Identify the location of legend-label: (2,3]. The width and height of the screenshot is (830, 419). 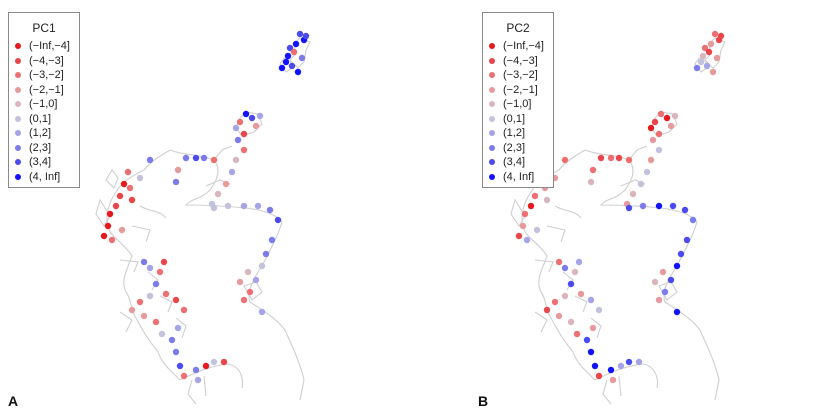
(40, 147).